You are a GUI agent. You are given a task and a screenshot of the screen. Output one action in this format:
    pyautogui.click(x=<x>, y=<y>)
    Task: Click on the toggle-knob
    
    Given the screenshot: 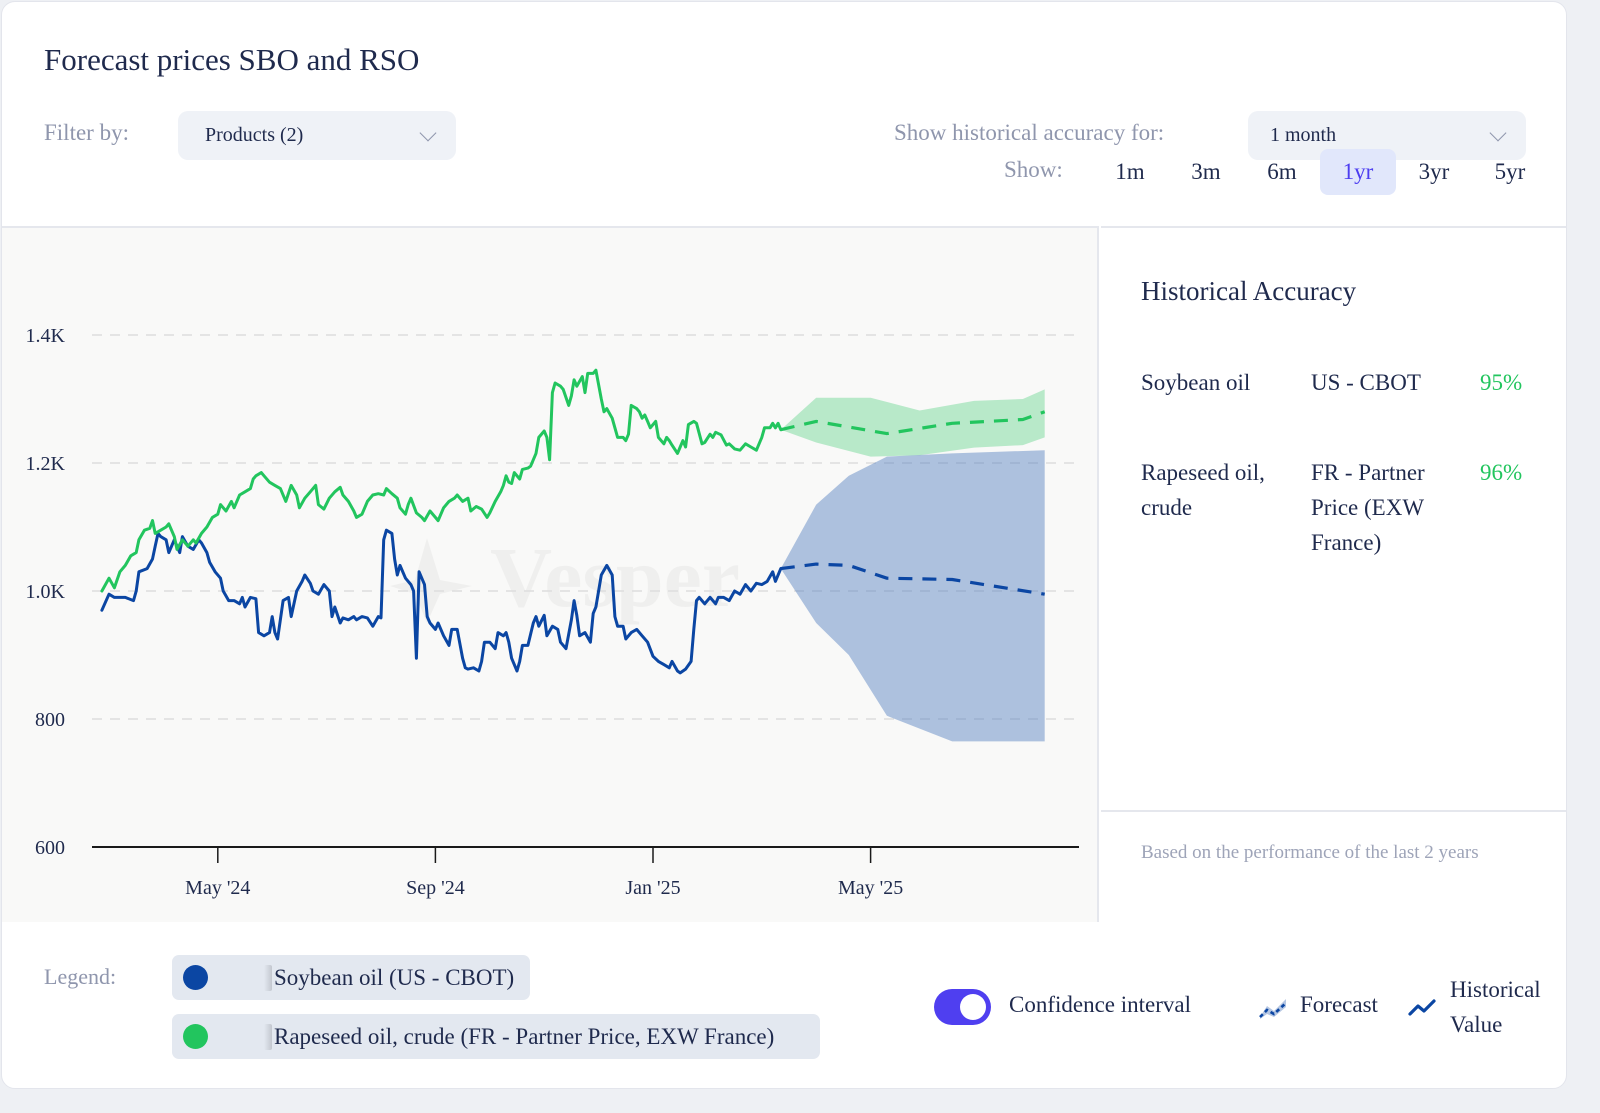 What is the action you would take?
    pyautogui.click(x=973, y=1007)
    